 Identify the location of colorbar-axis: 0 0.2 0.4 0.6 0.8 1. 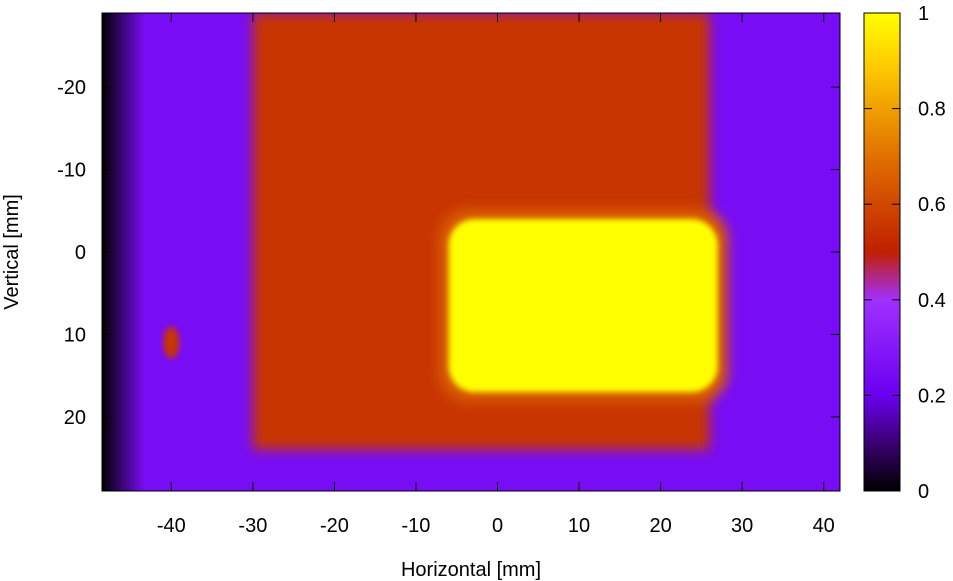
(905, 253).